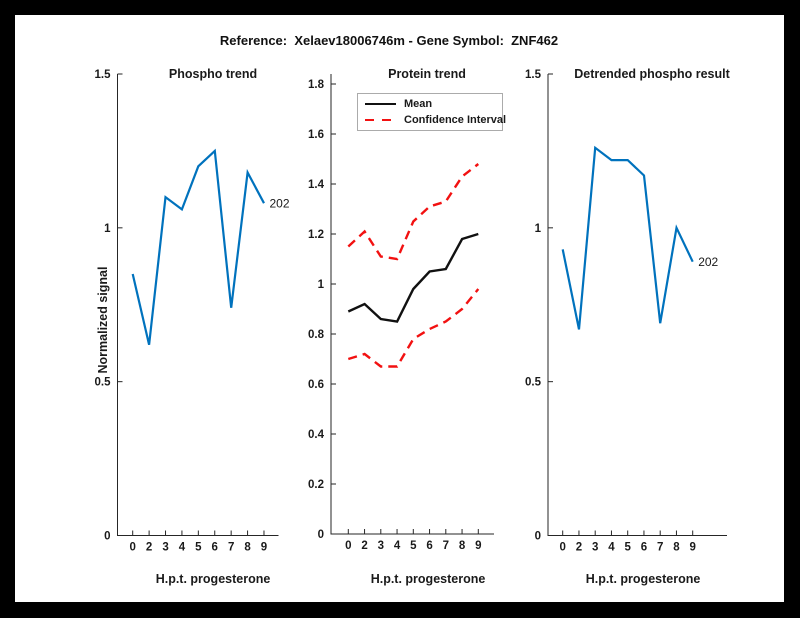 The width and height of the screenshot is (800, 618). Describe the element at coordinates (431, 112) in the screenshot. I see `legend-box: Mean Confidence Interval` at that location.